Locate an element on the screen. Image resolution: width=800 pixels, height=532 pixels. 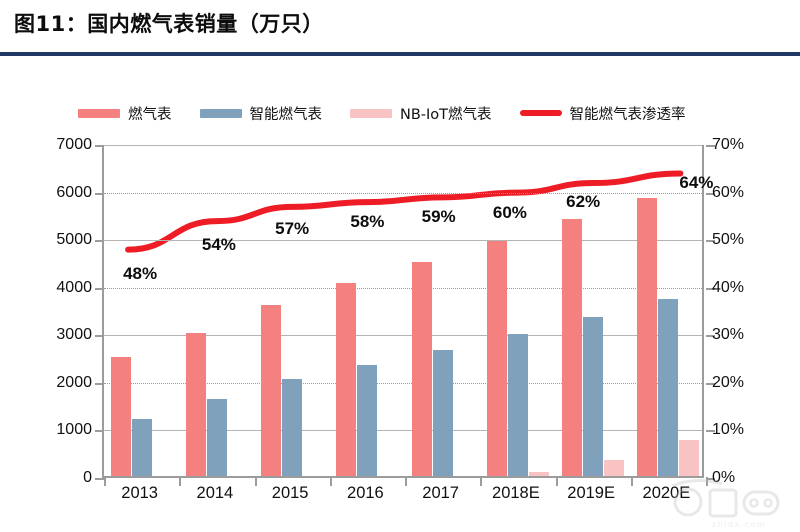
y-axis-left-tick-label: 2000 is located at coordinates (74, 382).